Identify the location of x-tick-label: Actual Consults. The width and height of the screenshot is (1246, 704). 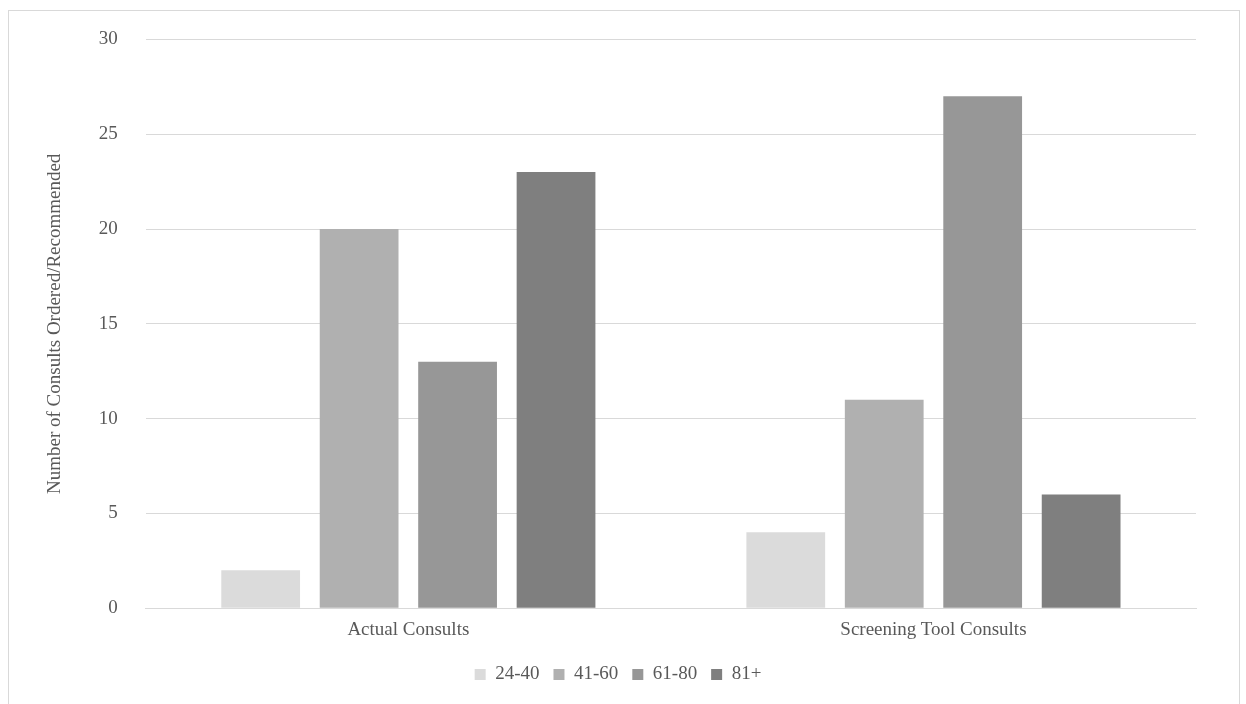
(408, 628).